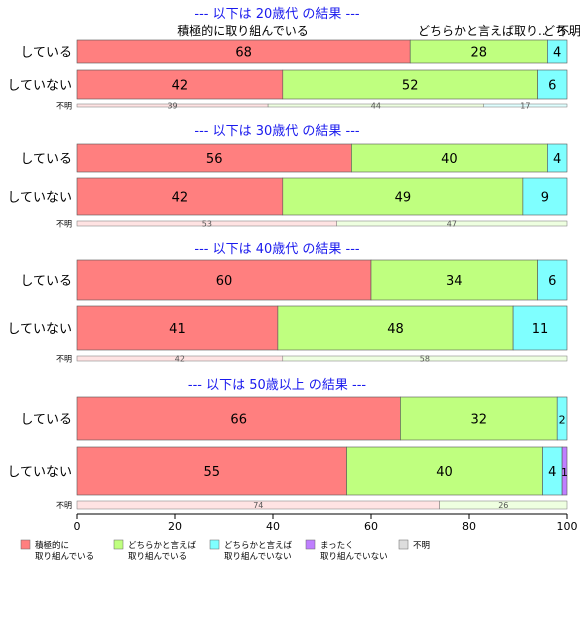 The height and width of the screenshot is (636, 580). What do you see at coordinates (258, 505) in the screenshot?
I see `missing-value-label: 74` at bounding box center [258, 505].